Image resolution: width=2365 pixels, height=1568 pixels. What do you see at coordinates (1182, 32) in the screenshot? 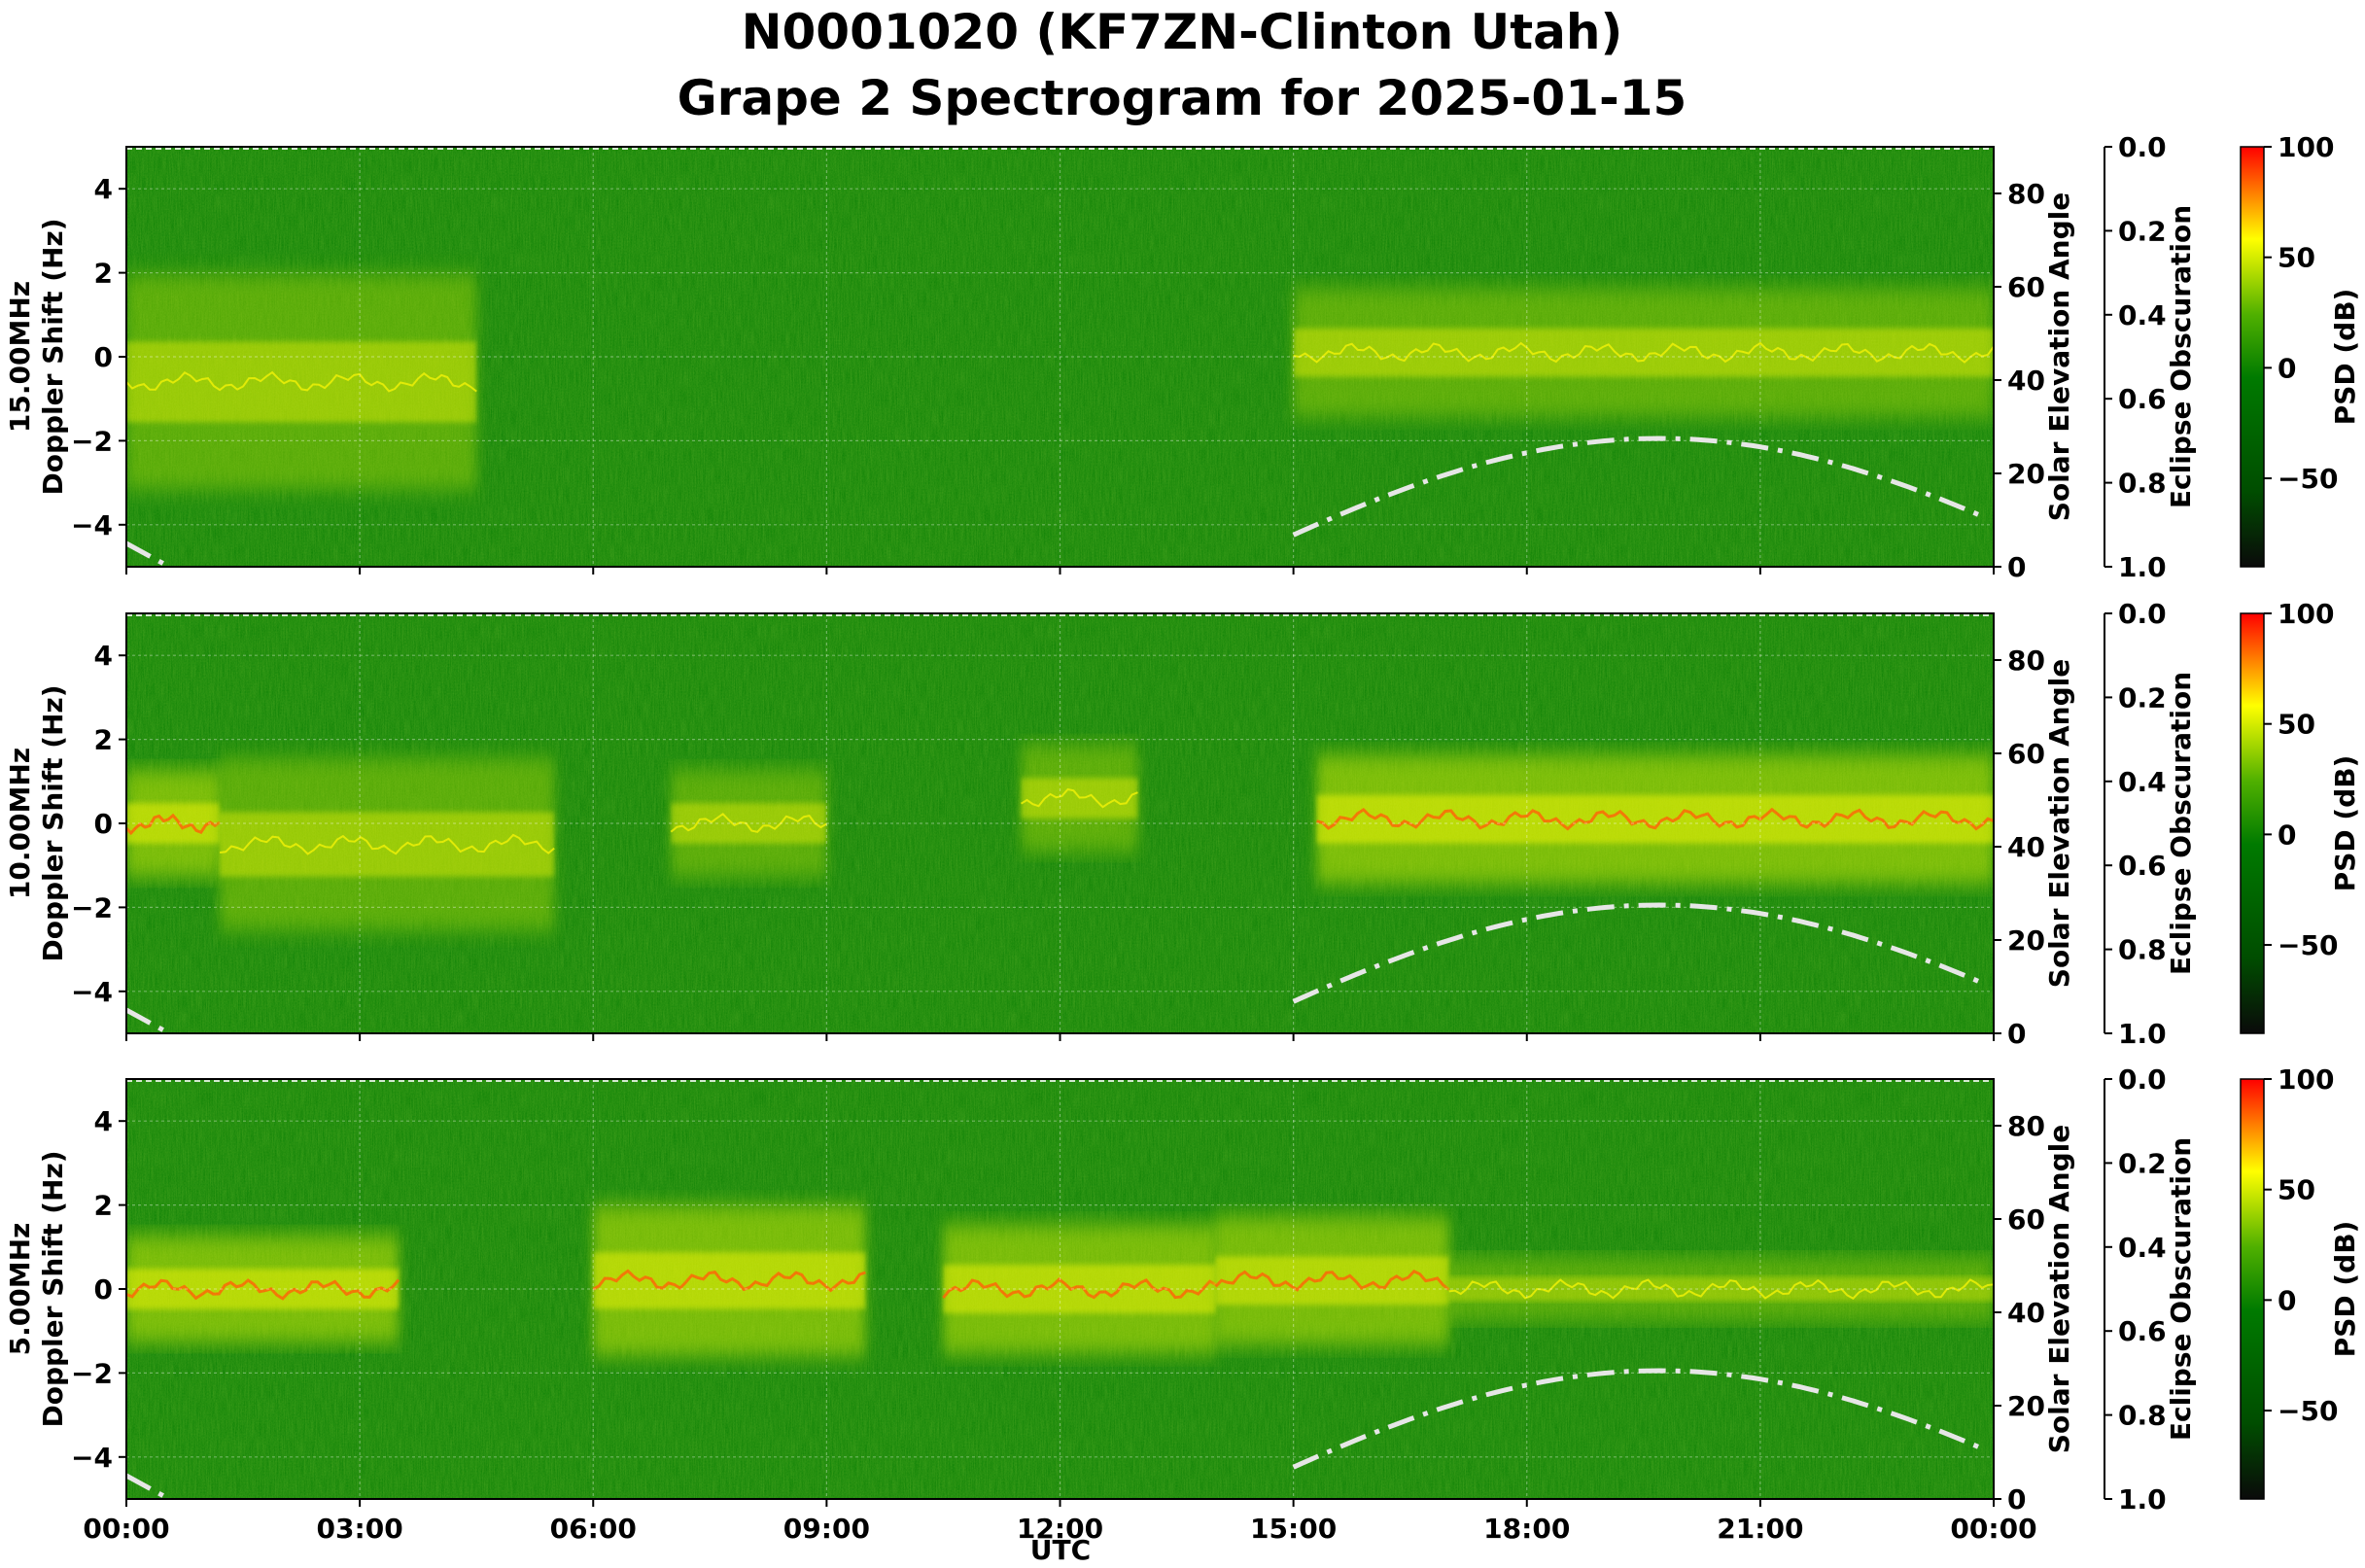
I see `title-line-1: N0001020 (KF7ZN-Clinton Utah)` at bounding box center [1182, 32].